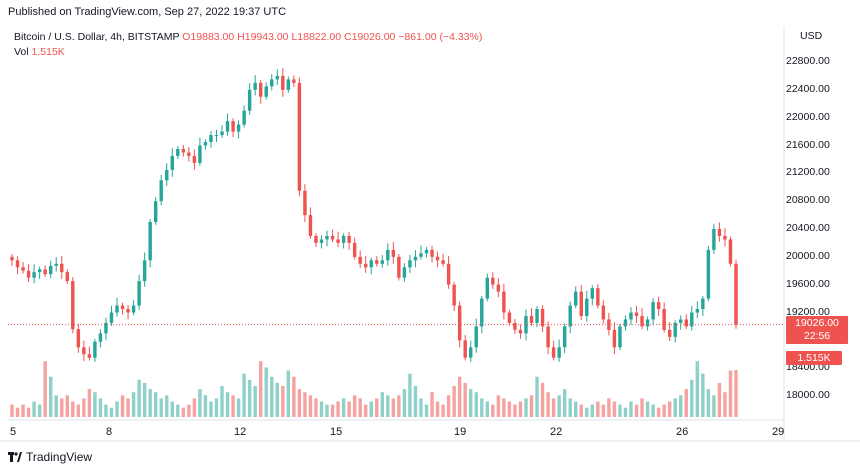  What do you see at coordinates (808, 255) in the screenshot?
I see `price-tick-label: 20000.00` at bounding box center [808, 255].